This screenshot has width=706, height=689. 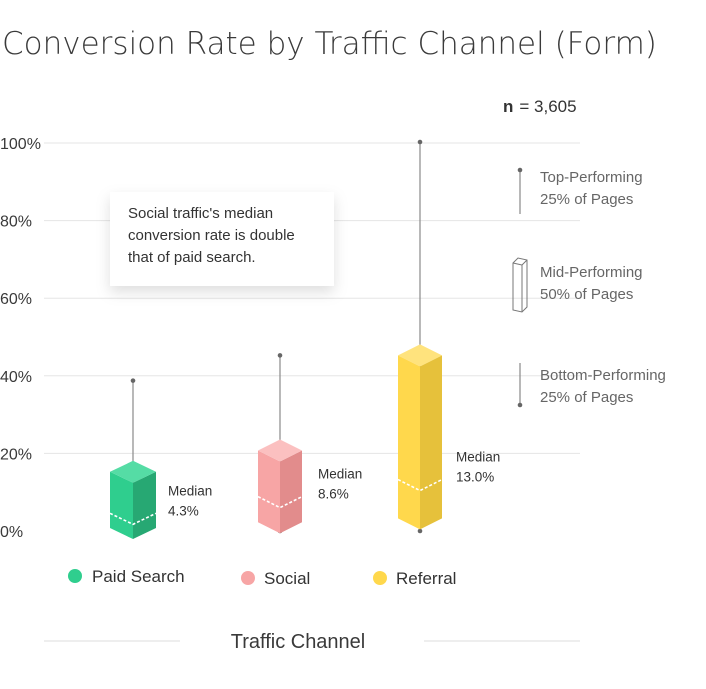 What do you see at coordinates (586, 199) in the screenshot?
I see `key-top-line-2: 25% of Pages` at bounding box center [586, 199].